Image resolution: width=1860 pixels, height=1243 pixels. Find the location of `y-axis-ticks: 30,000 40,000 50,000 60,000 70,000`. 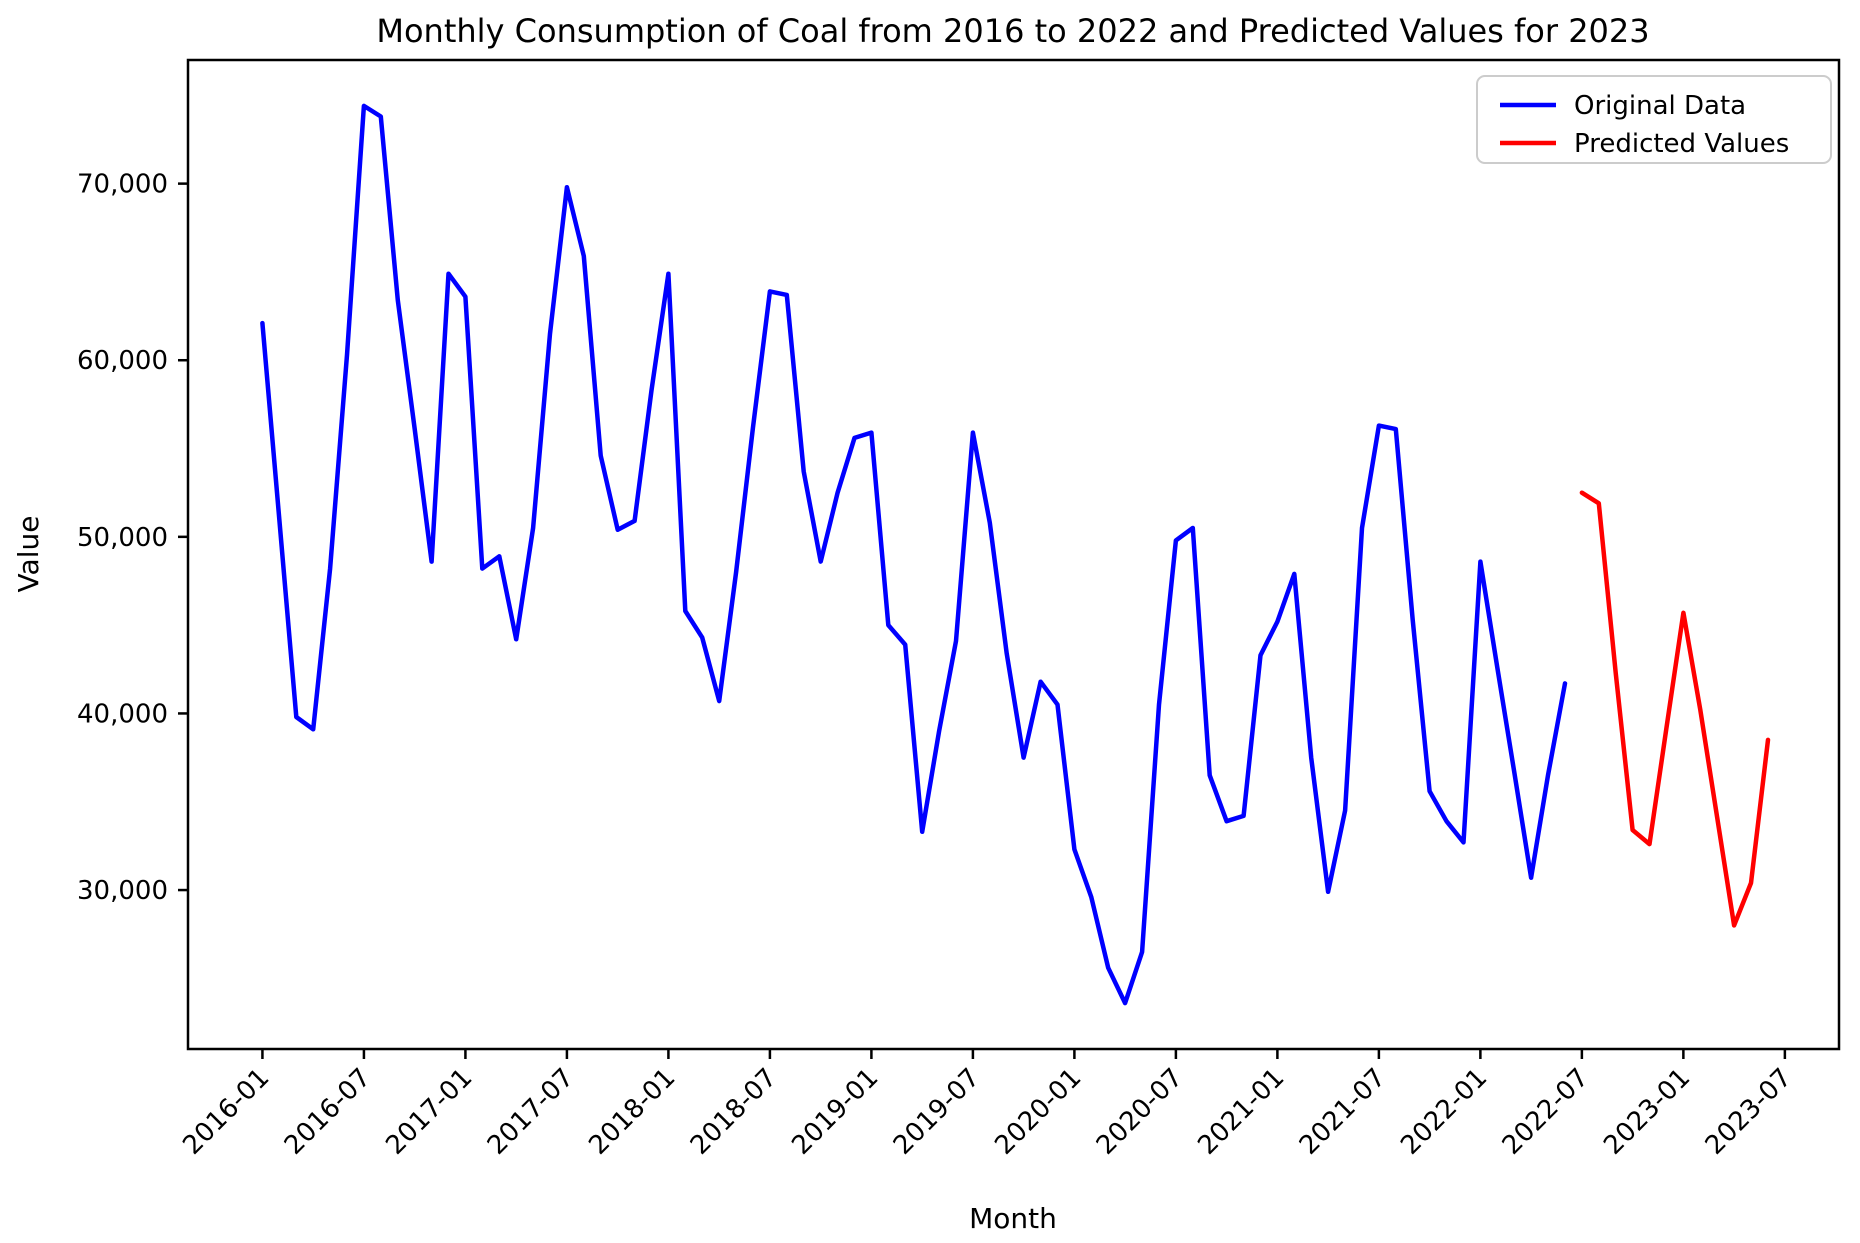

y-axis-ticks: 30,000 40,000 50,000 60,000 70,000 is located at coordinates (132, 538).